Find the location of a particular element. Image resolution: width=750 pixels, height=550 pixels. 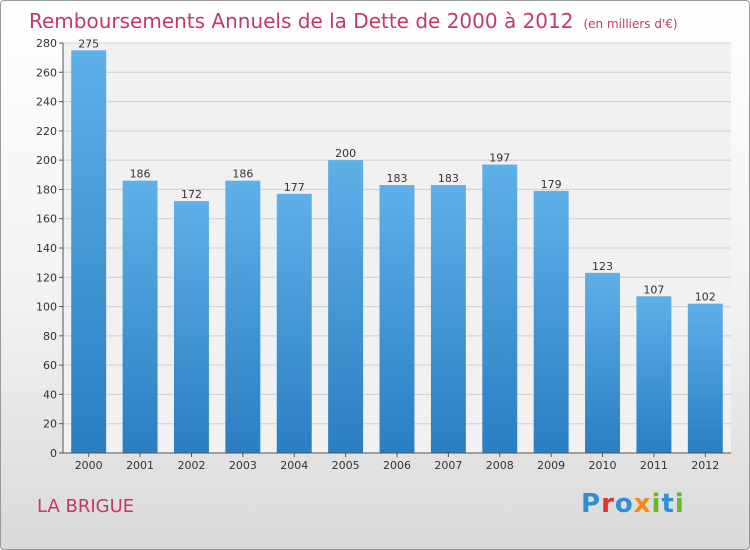

x-tick-label: 2011 is located at coordinates (654, 465).